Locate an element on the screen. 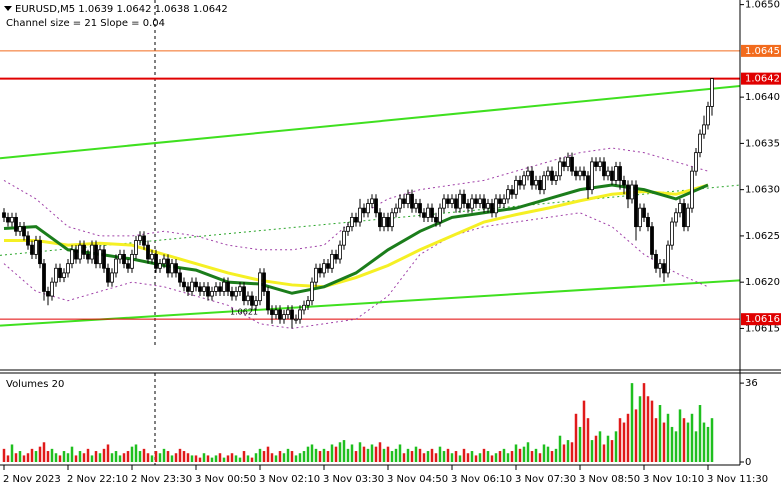 The width and height of the screenshot is (781, 489). x-tick-label: 2 Nov 22:10 is located at coordinates (97, 479).